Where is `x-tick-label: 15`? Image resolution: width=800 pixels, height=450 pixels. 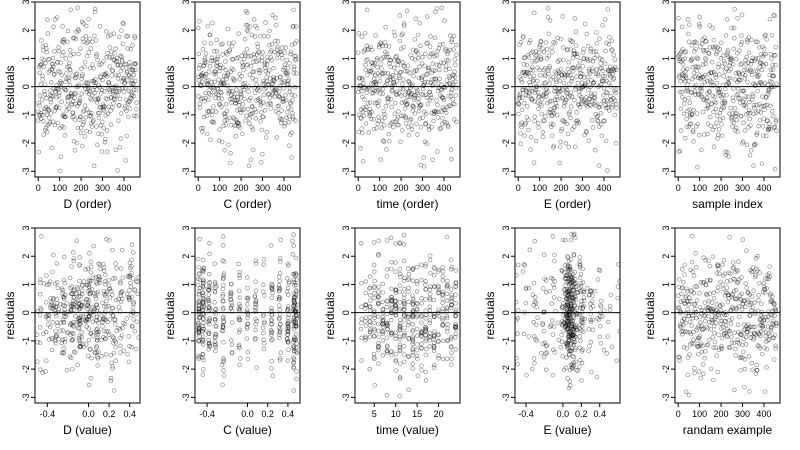
x-tick-label: 15 is located at coordinates (417, 414).